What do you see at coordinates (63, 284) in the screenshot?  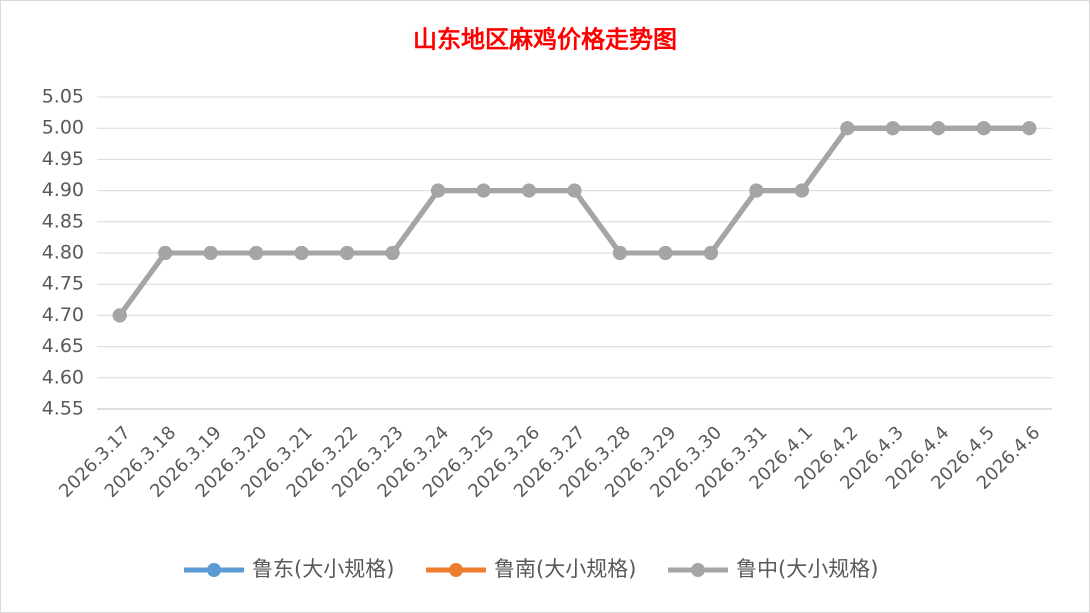 I see `y-tick-label: 4.75` at bounding box center [63, 284].